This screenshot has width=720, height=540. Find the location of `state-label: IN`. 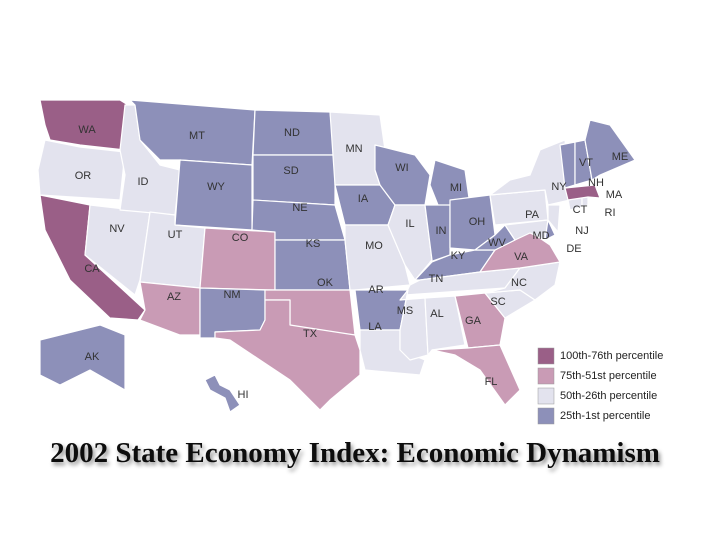

state-label: IN is located at coordinates (441, 231).